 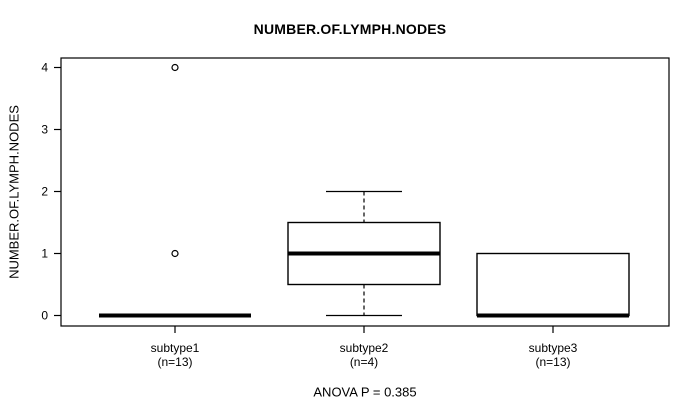 What do you see at coordinates (175, 348) in the screenshot?
I see `x-category-label: subtype1` at bounding box center [175, 348].